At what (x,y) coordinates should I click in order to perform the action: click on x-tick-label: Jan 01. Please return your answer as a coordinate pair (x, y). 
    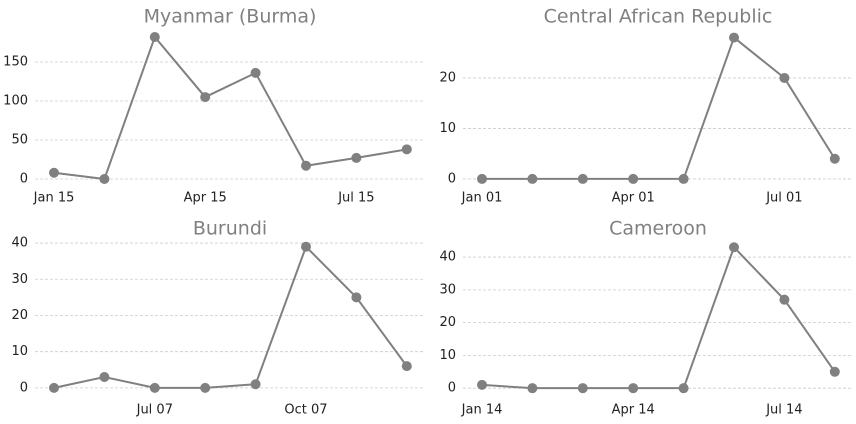
    Looking at the image, I should click on (482, 198).